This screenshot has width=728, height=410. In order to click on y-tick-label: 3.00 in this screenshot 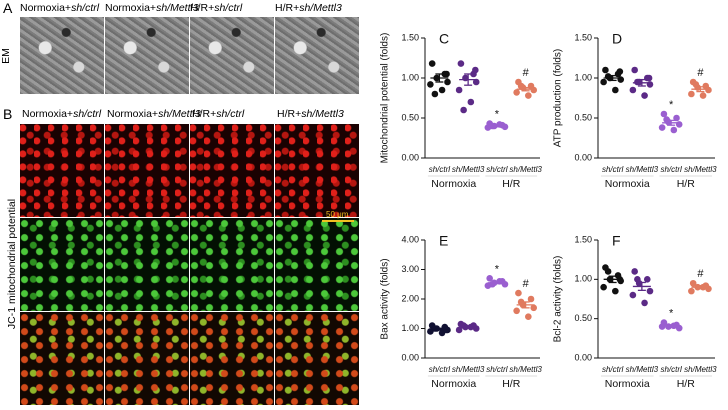, I will do `click(410, 269)`.